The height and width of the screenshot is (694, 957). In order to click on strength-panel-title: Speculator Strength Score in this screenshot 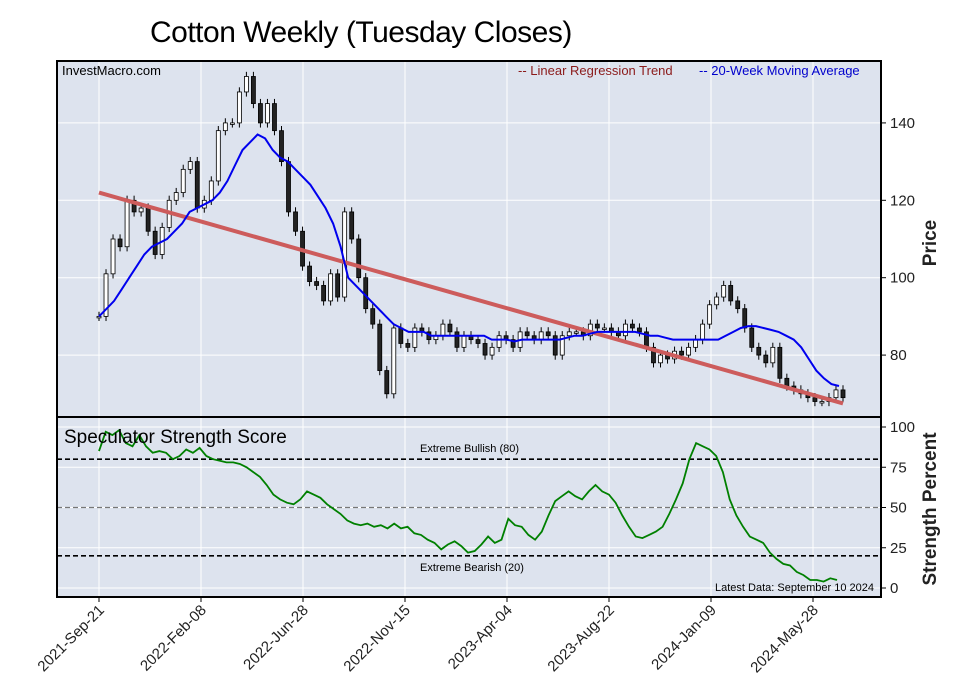, I will do `click(175, 437)`.